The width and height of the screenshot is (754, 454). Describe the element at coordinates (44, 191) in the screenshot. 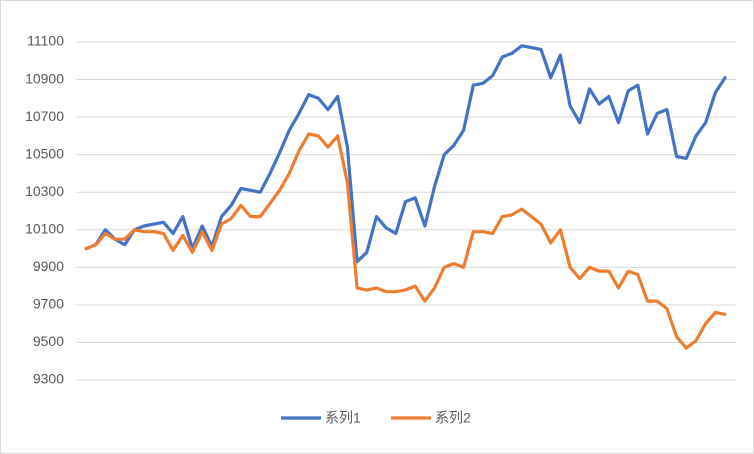

I see `y-tick-label: 10300` at that location.